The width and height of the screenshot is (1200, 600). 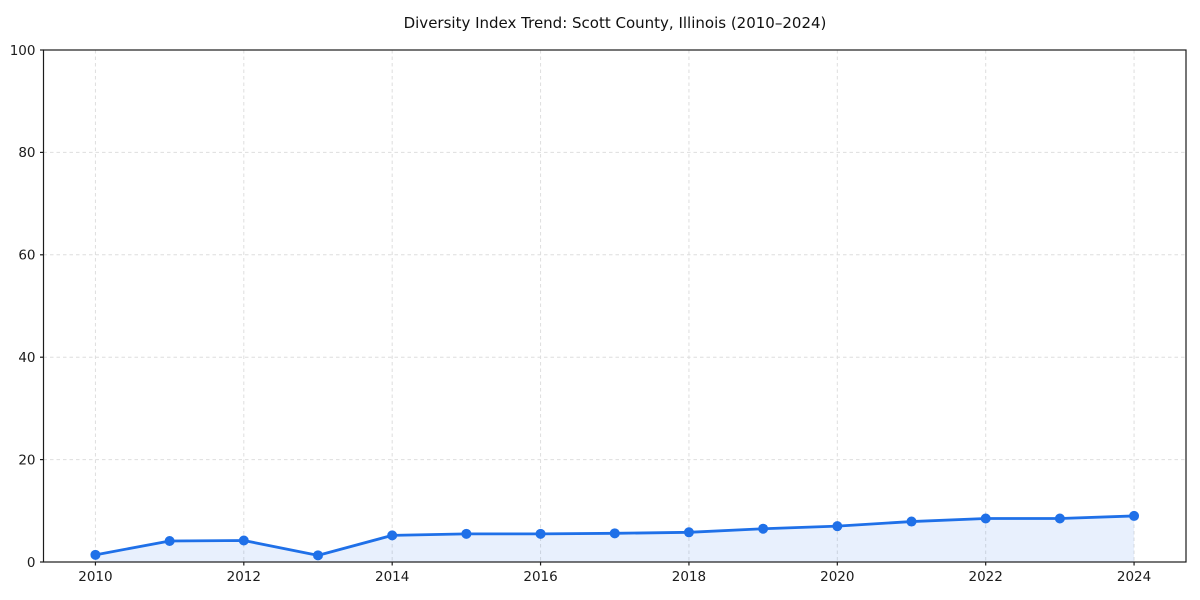 I want to click on data-points, so click(x=615, y=535).